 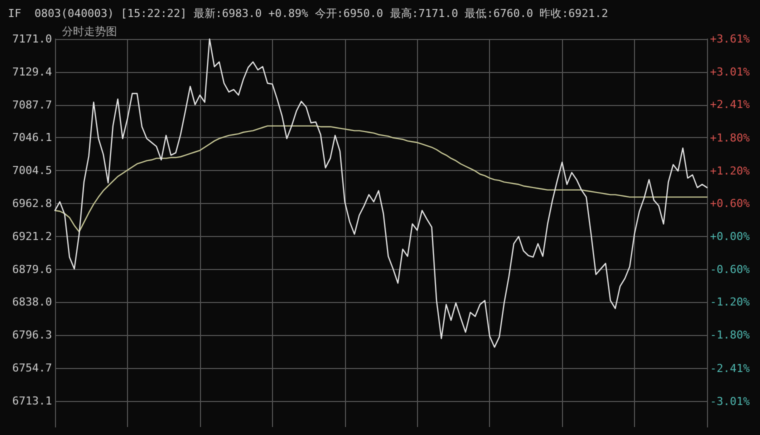 I want to click on y-tick-label: 7171.0, so click(x=32, y=39).